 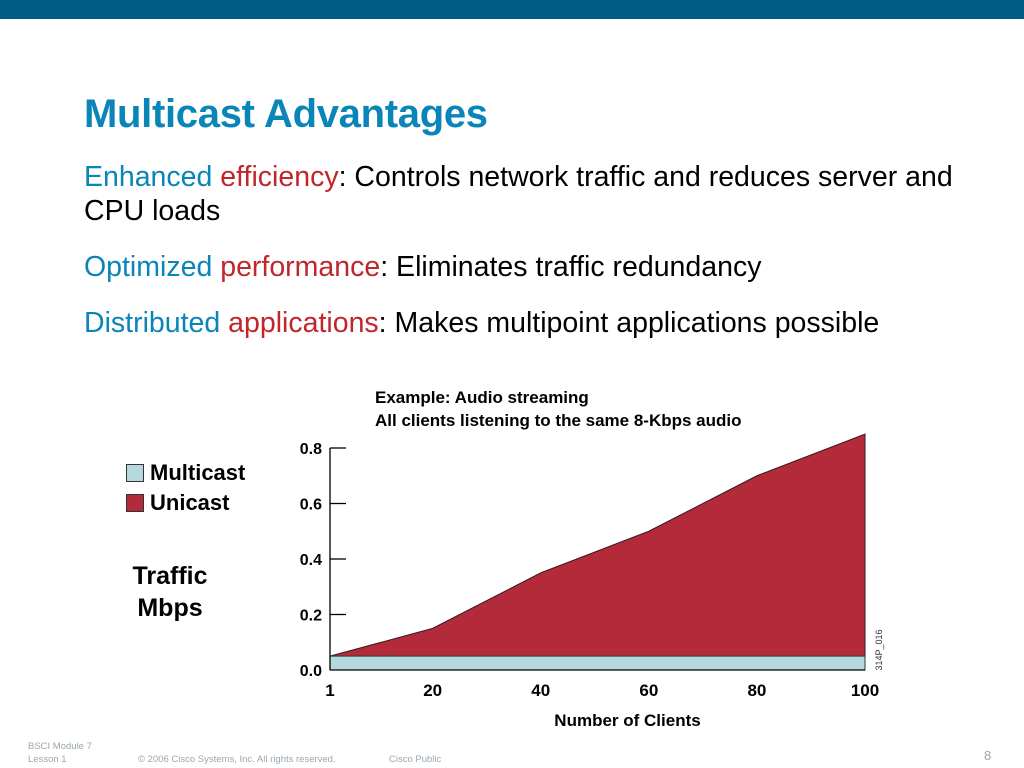 What do you see at coordinates (190, 502) in the screenshot?
I see `legend-label-unicast: Unicast` at bounding box center [190, 502].